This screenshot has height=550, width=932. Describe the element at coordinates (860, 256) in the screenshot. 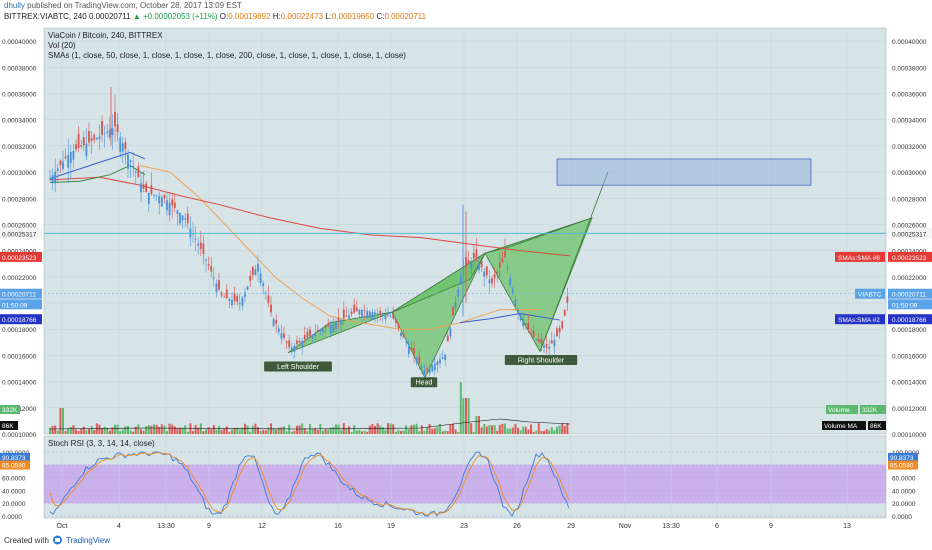

I see `series-tag` at that location.